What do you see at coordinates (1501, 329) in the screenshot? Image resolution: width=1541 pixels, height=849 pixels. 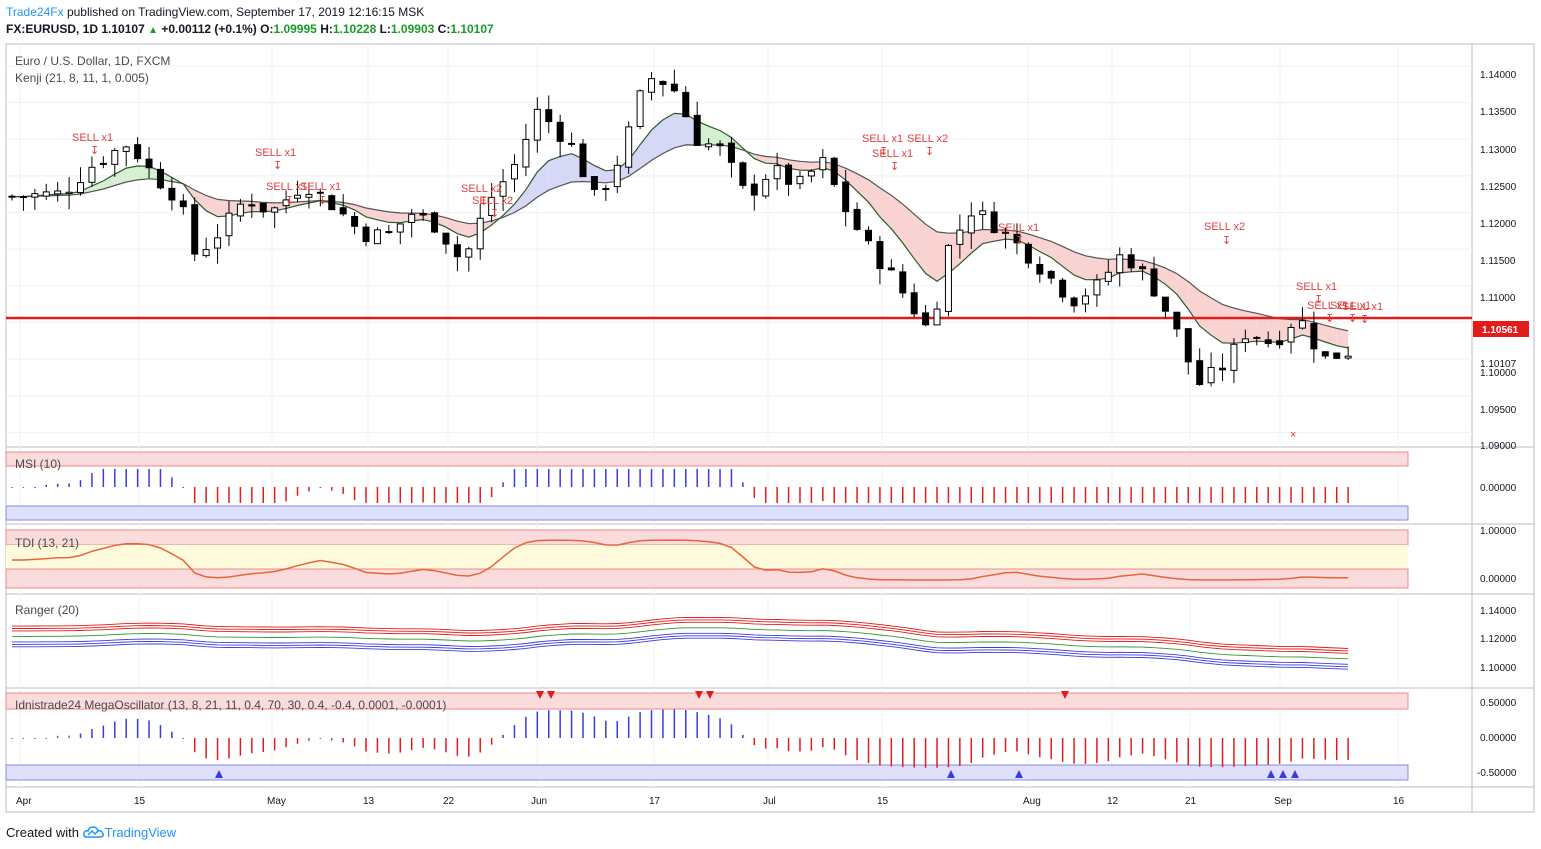 I see `level-price-badge` at bounding box center [1501, 329].